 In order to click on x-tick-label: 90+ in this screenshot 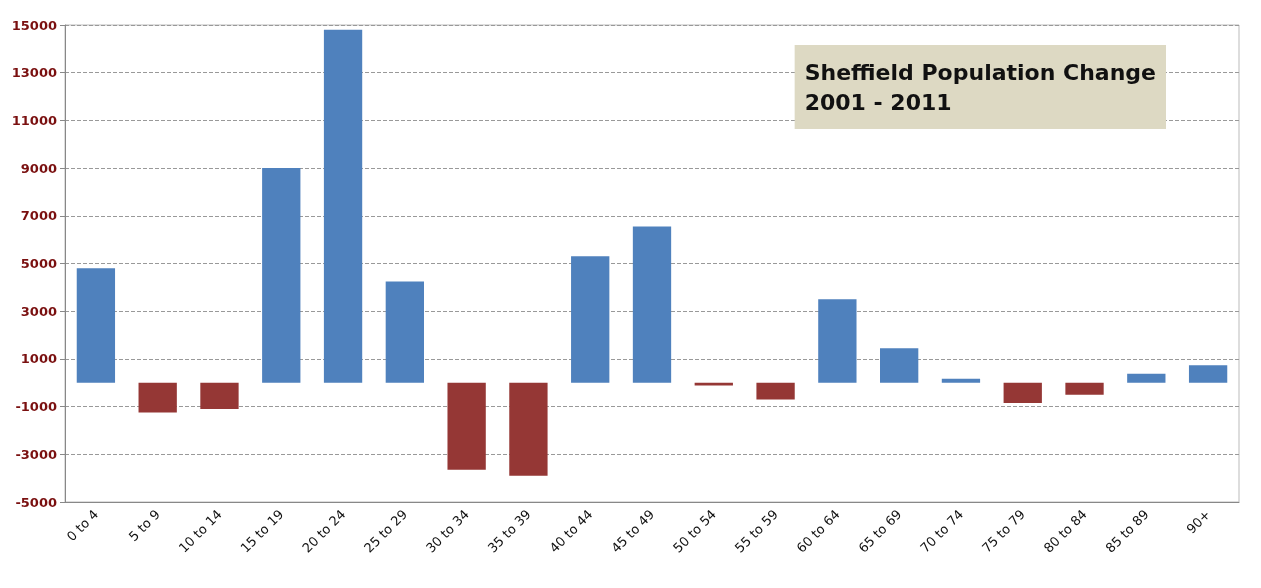, I will do `click(1198, 521)`.